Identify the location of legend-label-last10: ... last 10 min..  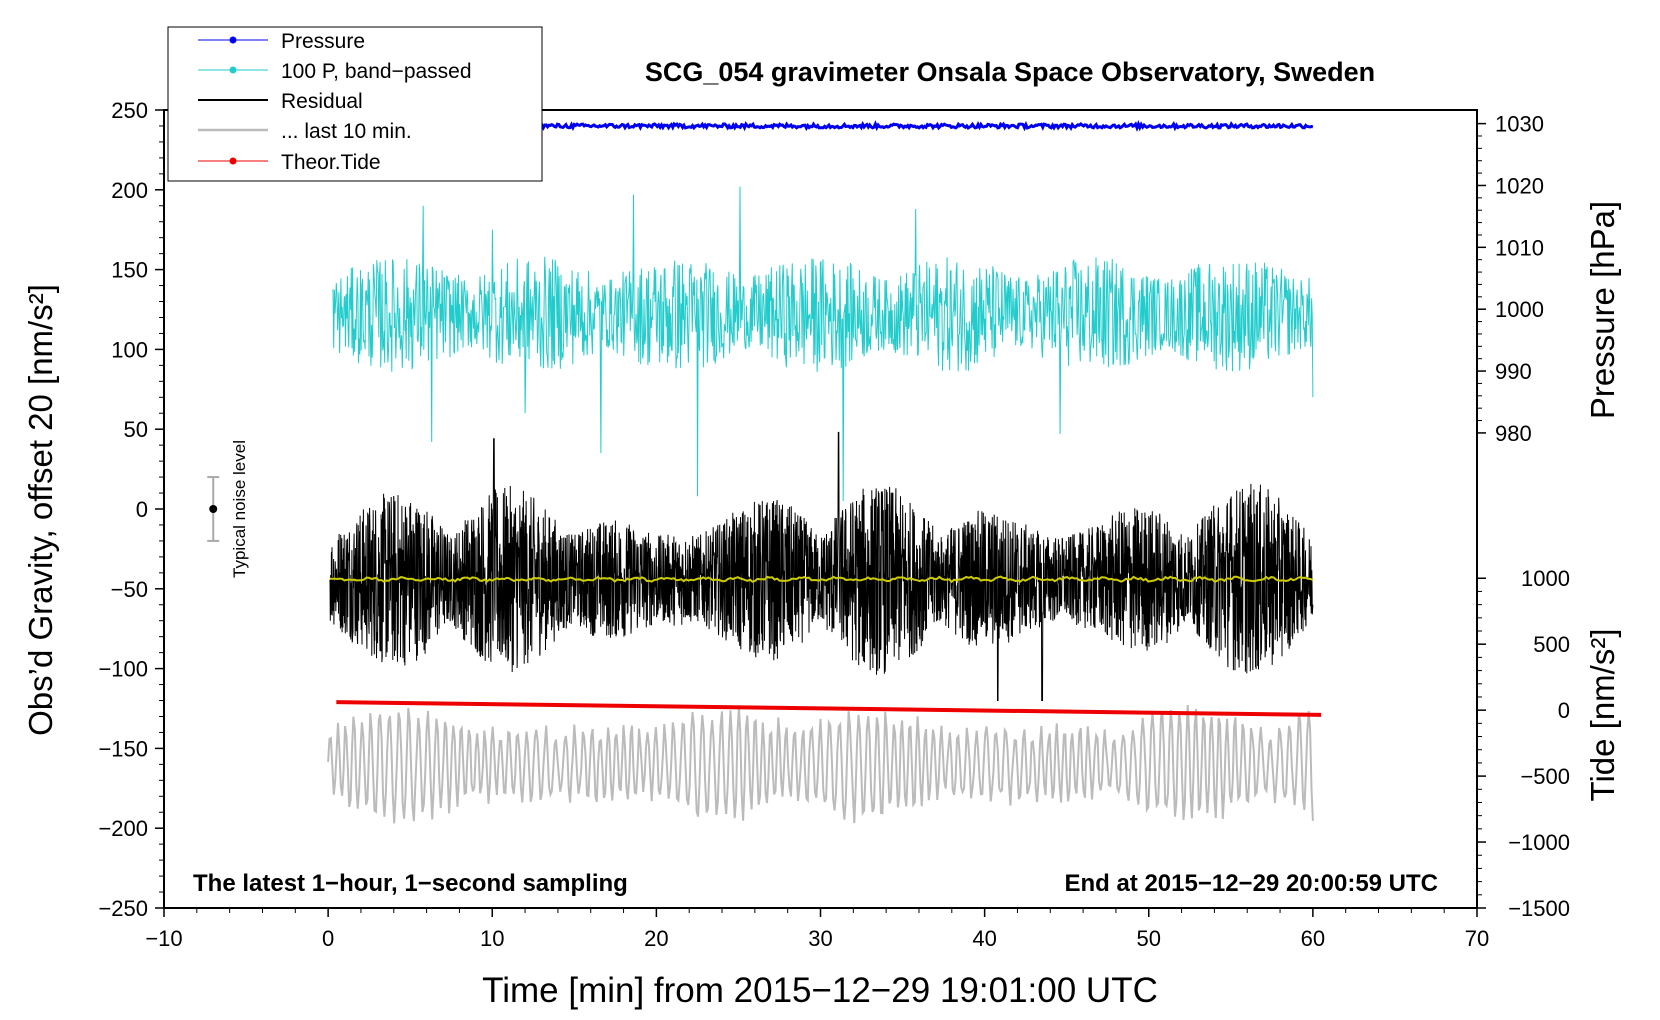
(346, 131).